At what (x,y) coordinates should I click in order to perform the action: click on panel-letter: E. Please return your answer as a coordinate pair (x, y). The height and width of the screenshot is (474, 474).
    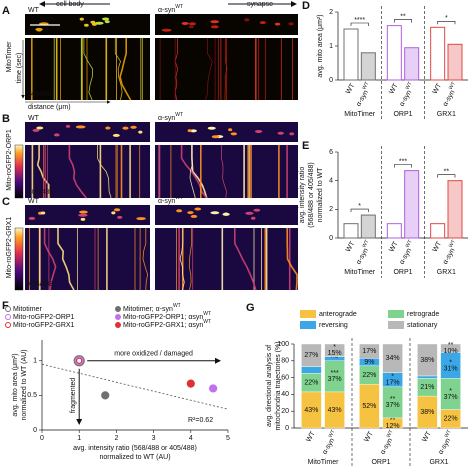
    Looking at the image, I should click on (305, 146).